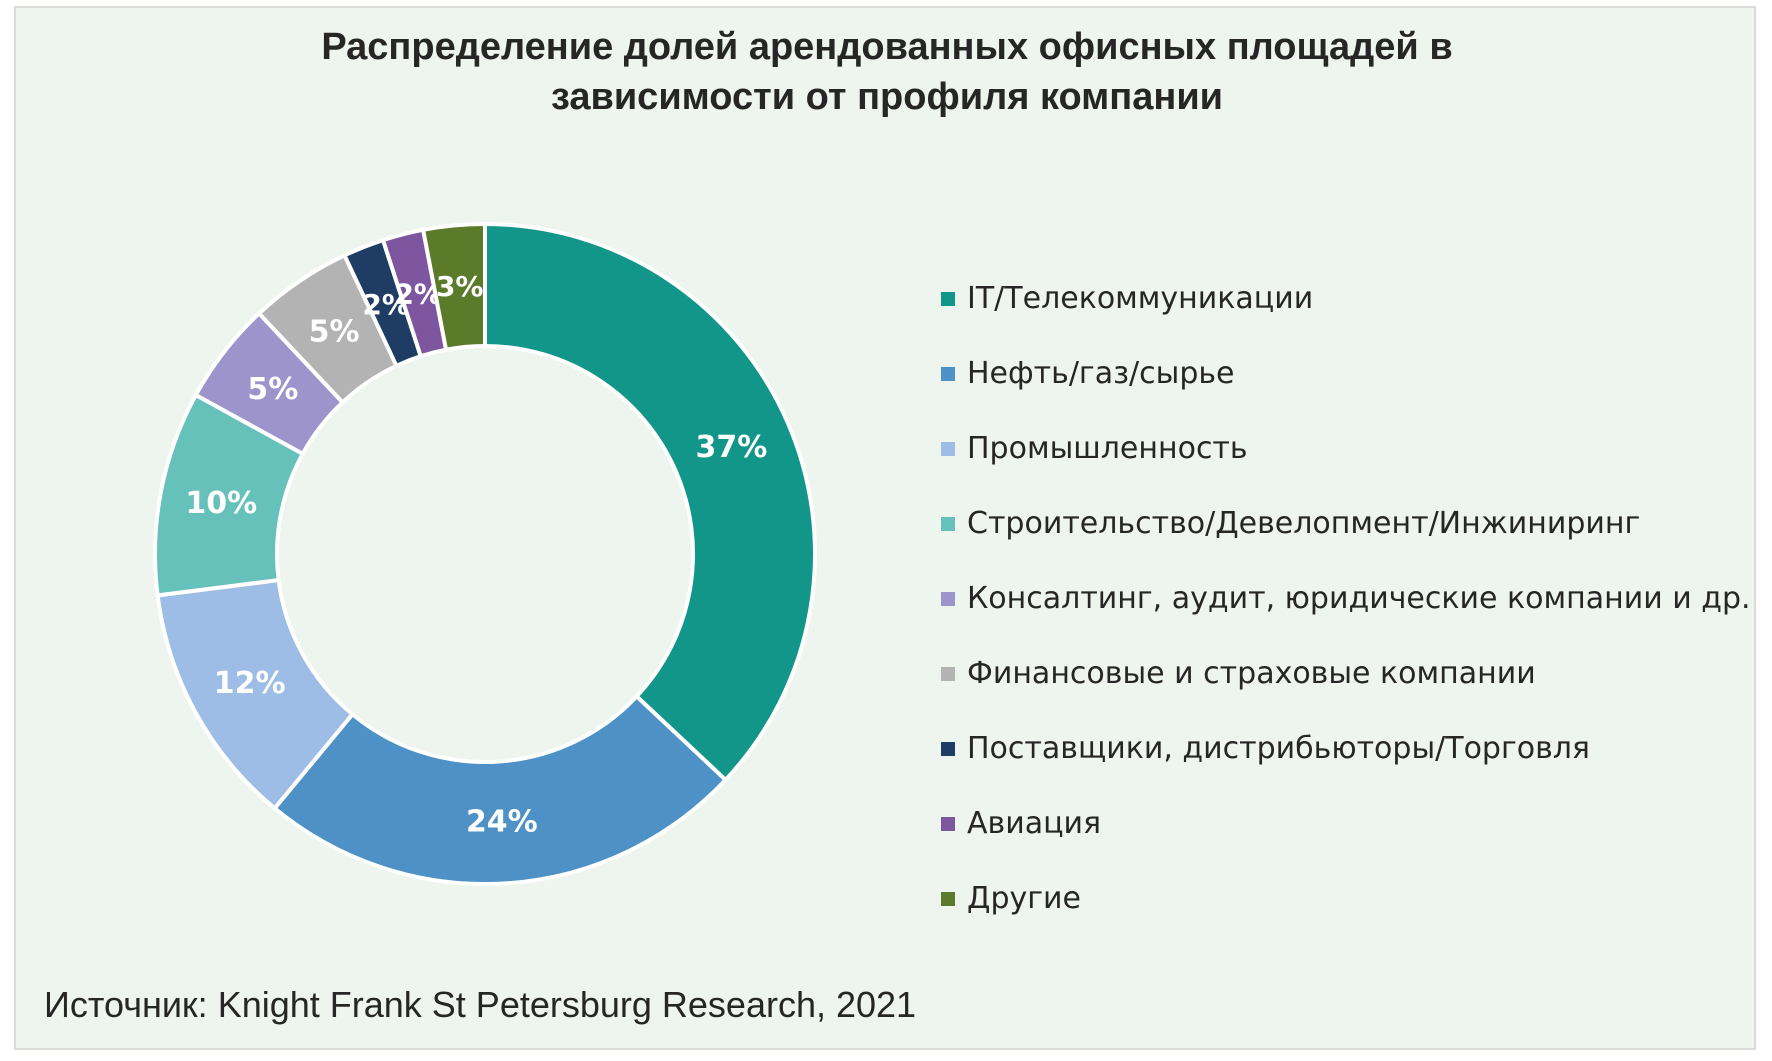  I want to click on legend-item: Нефть/газ/сырье, so click(1351, 373).